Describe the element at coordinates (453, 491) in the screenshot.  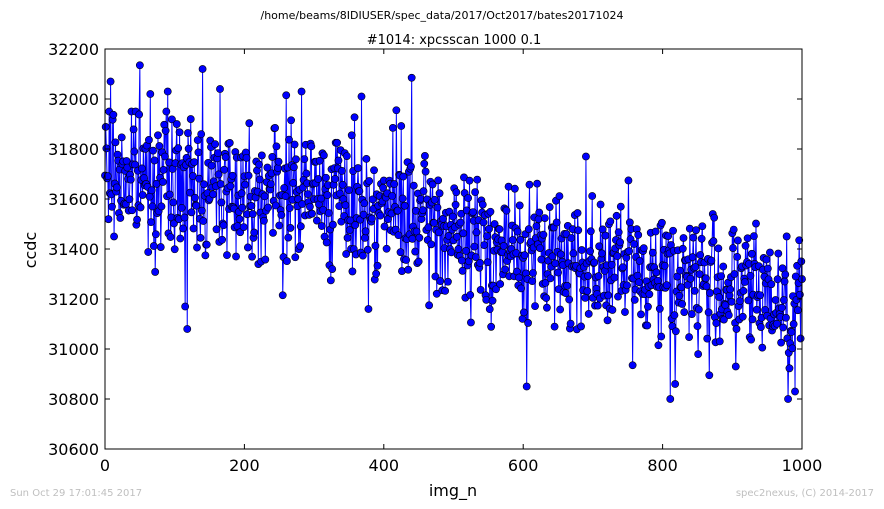
I see `x-axis-label: img_n` at that location.